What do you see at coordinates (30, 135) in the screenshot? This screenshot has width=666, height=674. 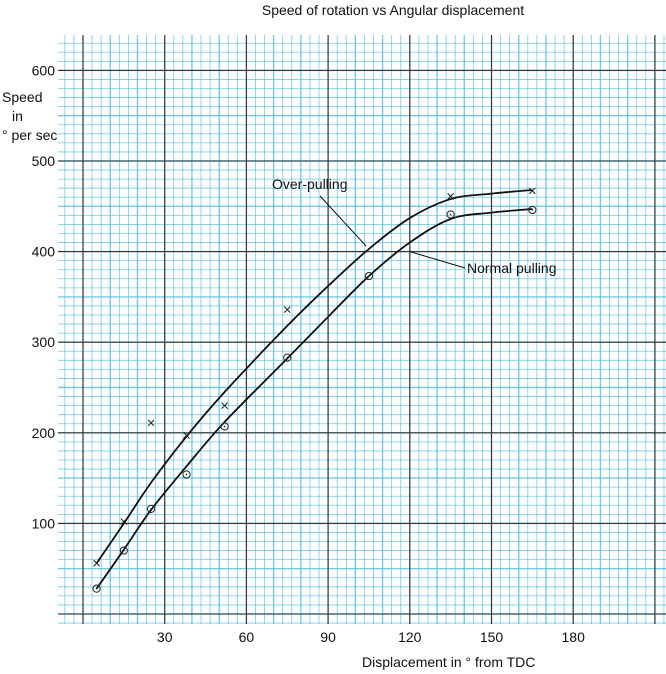 I see `y-axis-label-line-3: ° per sec` at bounding box center [30, 135].